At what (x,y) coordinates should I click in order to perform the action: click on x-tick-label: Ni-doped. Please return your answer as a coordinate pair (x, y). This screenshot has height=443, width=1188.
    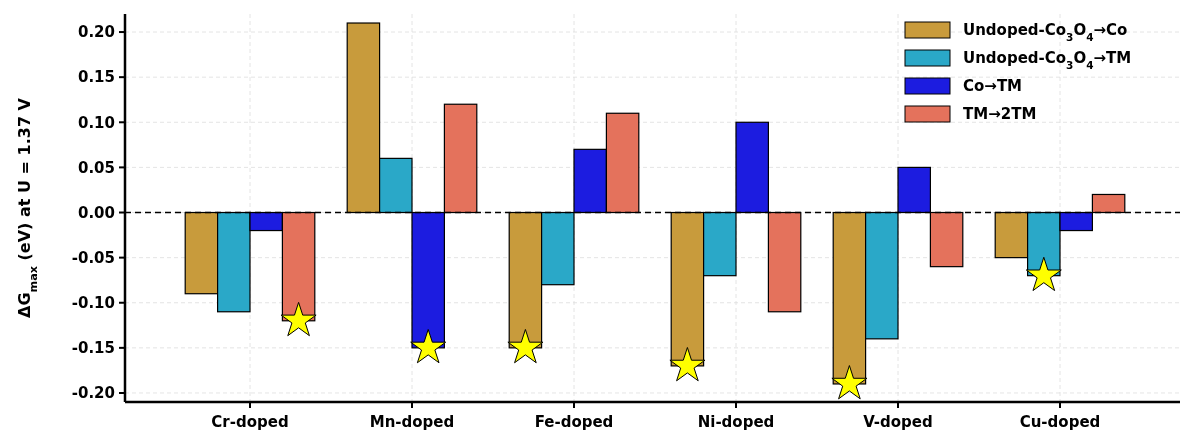
    Looking at the image, I should click on (736, 422).